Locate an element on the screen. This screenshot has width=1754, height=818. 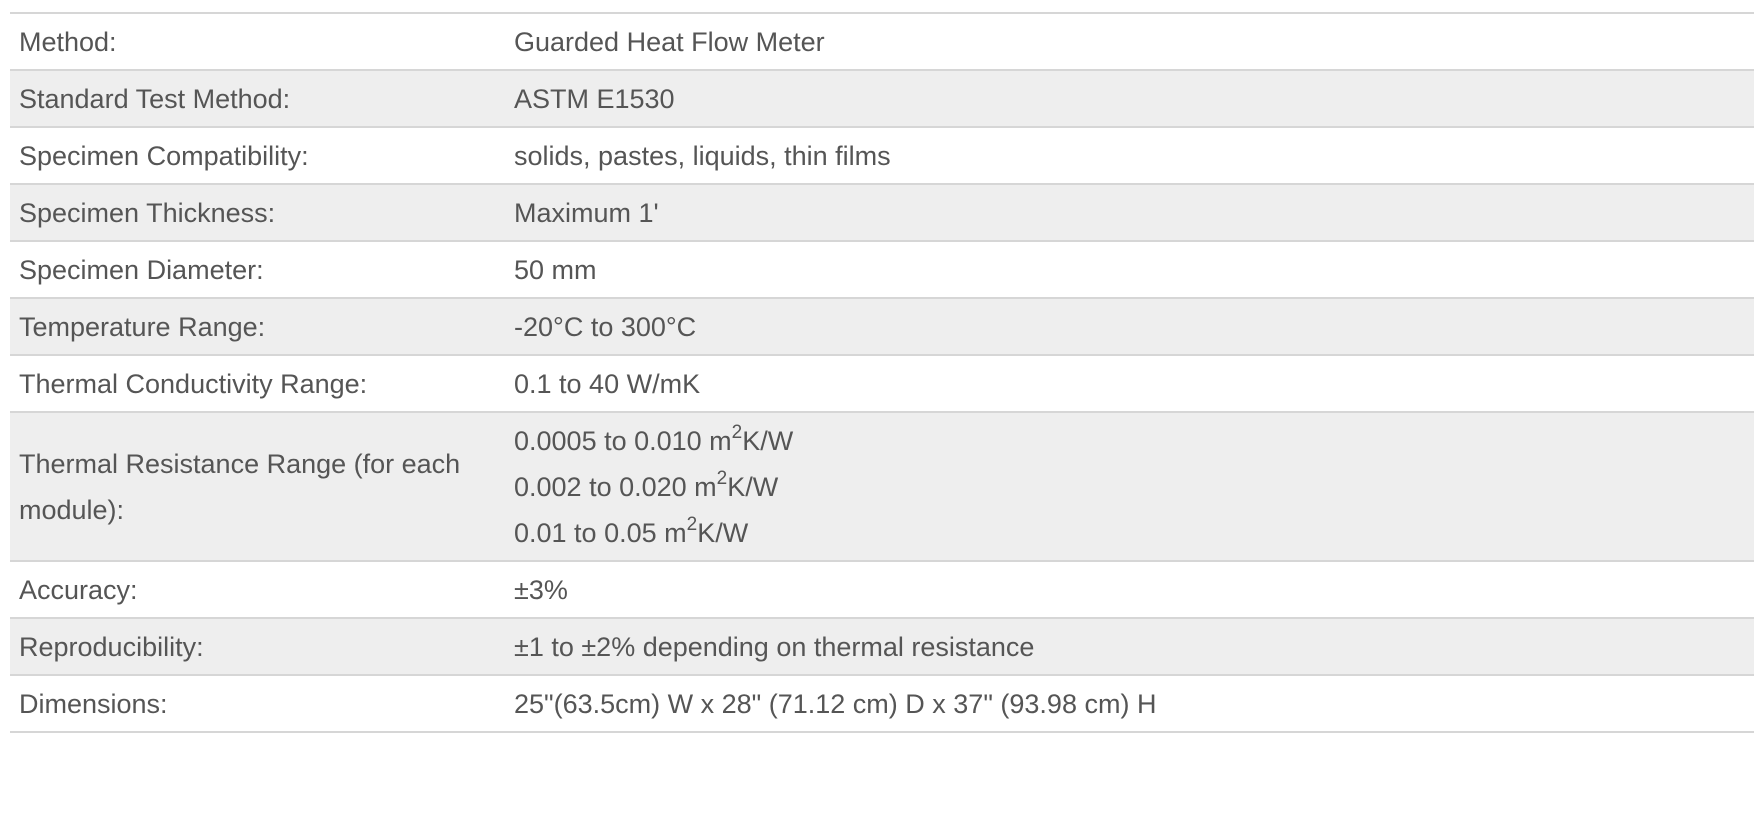
resistance-range-line: 0.002 to 0.020 m2K/W is located at coordinates (1134, 487).